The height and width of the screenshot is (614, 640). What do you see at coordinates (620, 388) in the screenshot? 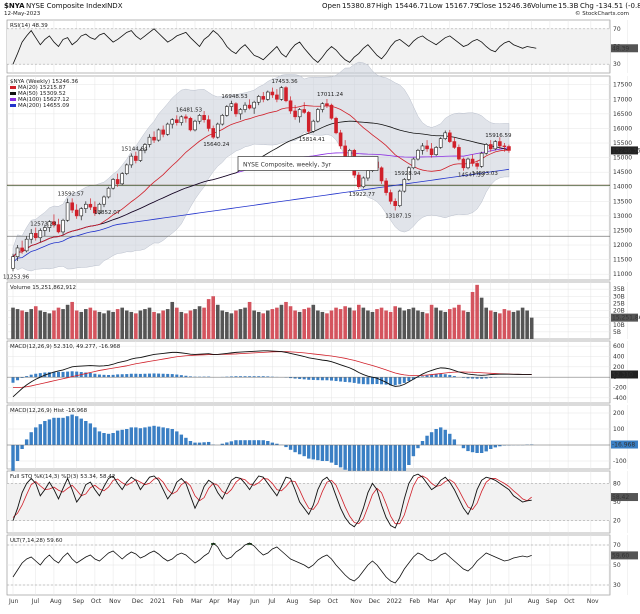
I see `macd-y-tick: -200` at bounding box center [620, 388].